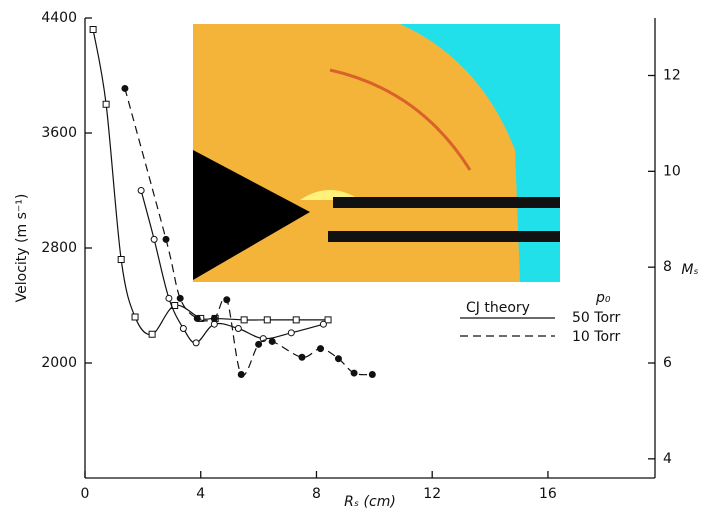 This screenshot has width=704, height=512. What do you see at coordinates (59, 248) in the screenshot?
I see `y-tick-label: 2800` at bounding box center [59, 248].